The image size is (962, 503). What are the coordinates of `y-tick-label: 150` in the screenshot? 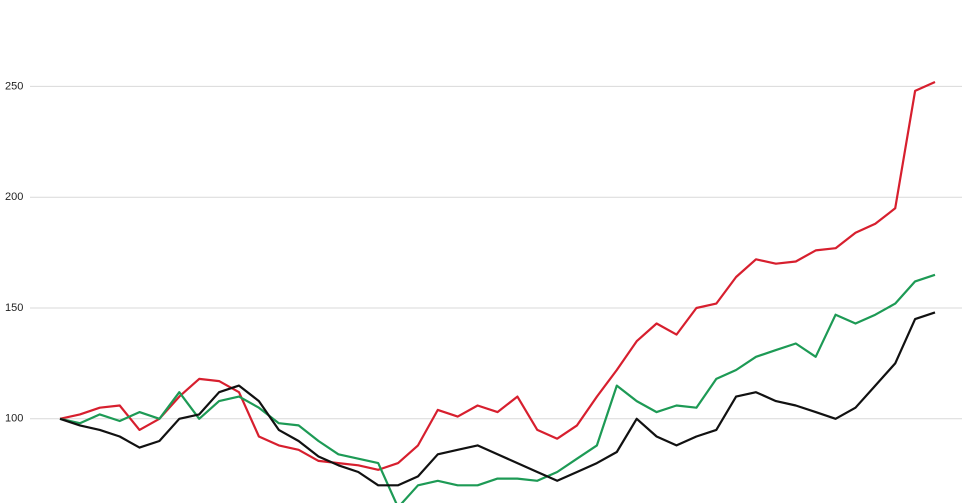 It's located at (14, 308).